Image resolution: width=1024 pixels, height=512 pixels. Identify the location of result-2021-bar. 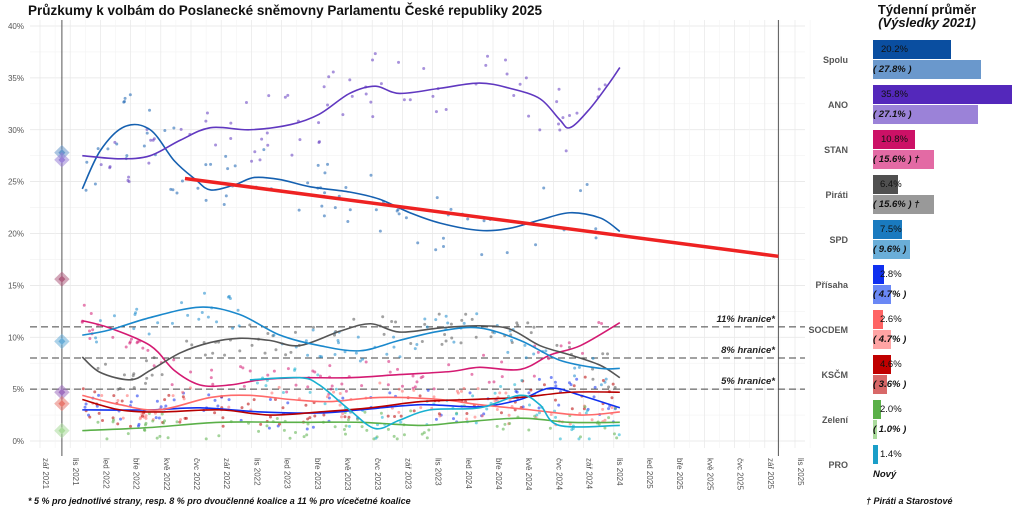
(875, 429).